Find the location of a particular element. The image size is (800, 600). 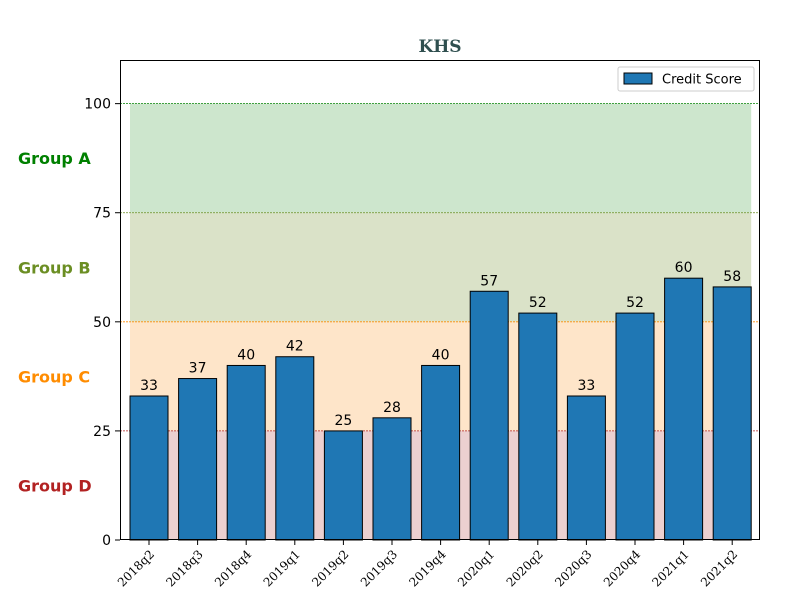

y-tick-label: 50 is located at coordinates (102, 323).